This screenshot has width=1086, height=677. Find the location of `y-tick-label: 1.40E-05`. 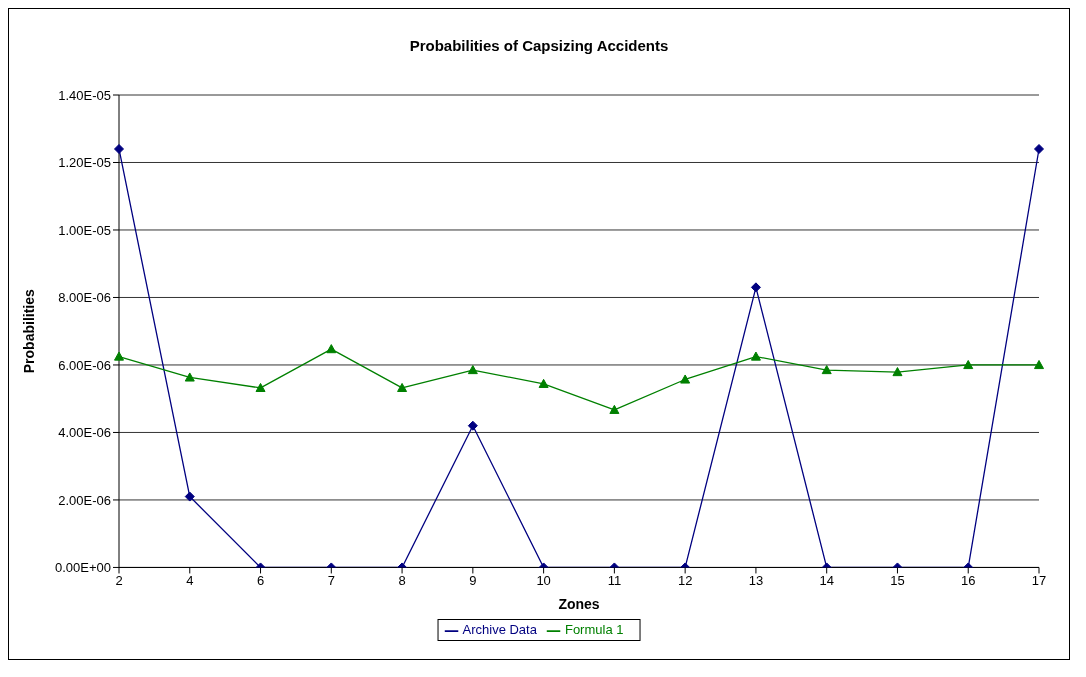

y-tick-label: 1.40E-05 is located at coordinates (84, 95).